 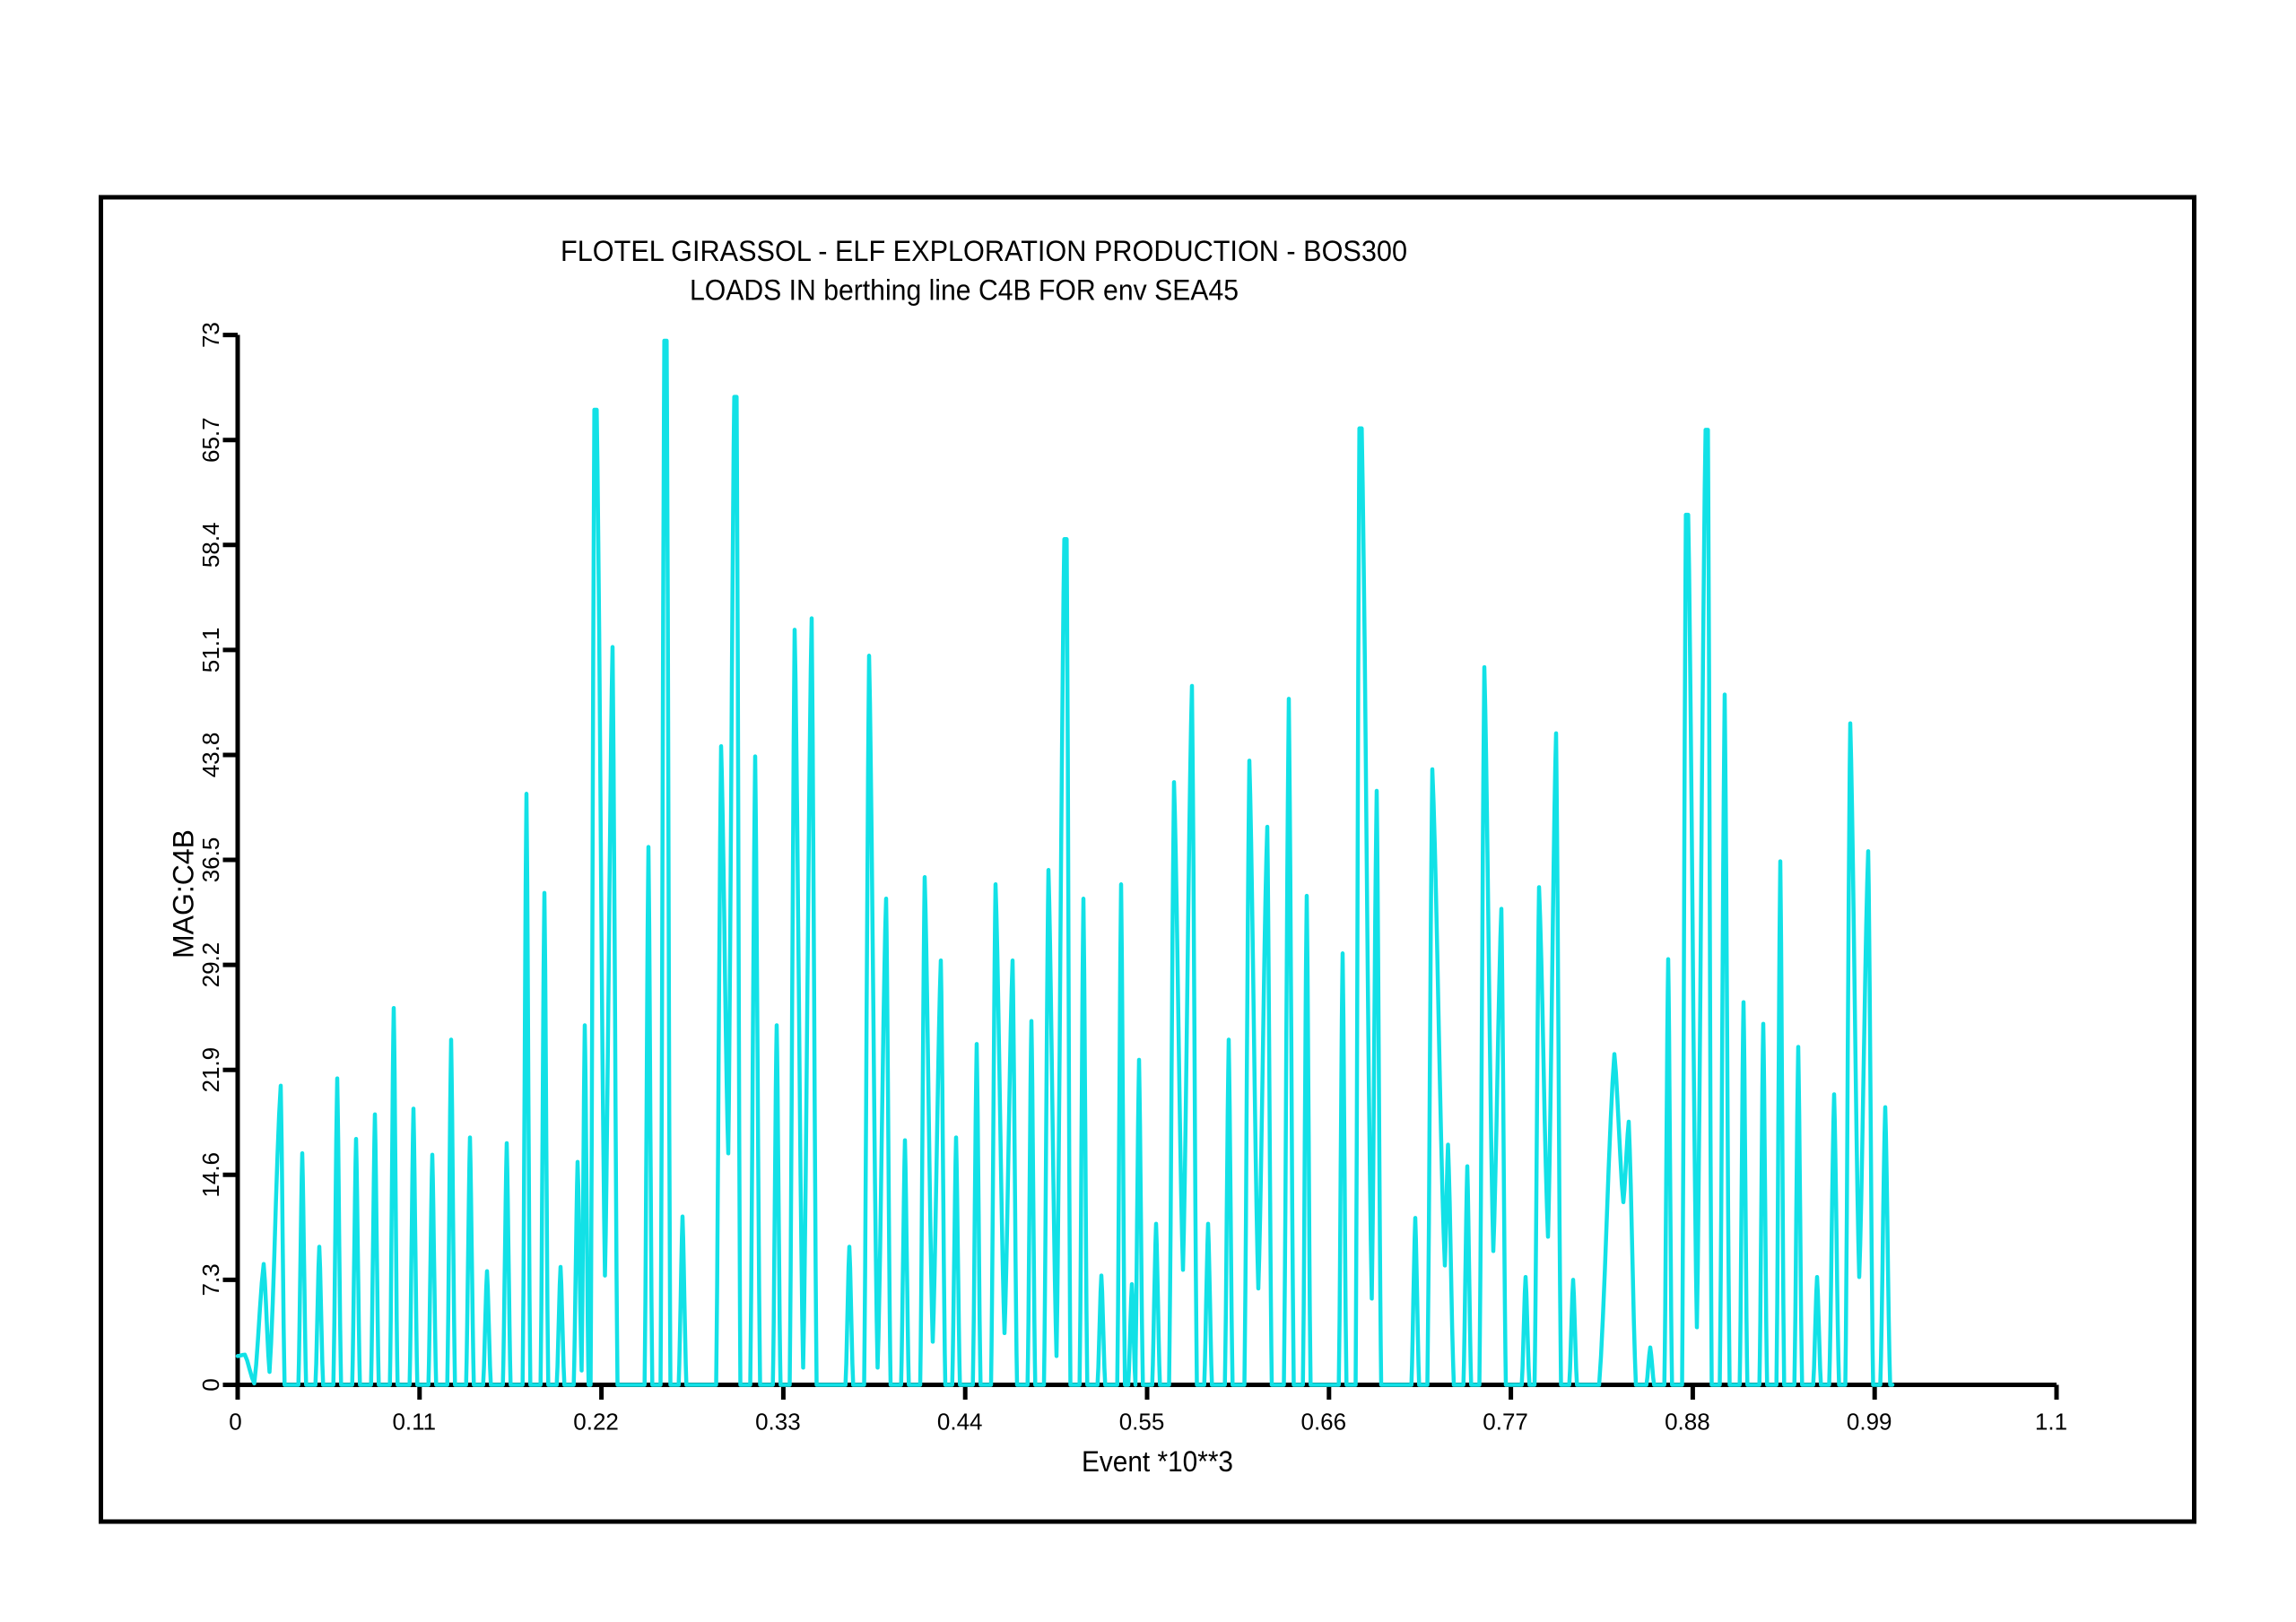 What do you see at coordinates (964, 290) in the screenshot?
I see `svg-text:LOADS IN berthing line C4B FOR: LOADS IN berthing line C4B FOR env SEA45` at bounding box center [964, 290].